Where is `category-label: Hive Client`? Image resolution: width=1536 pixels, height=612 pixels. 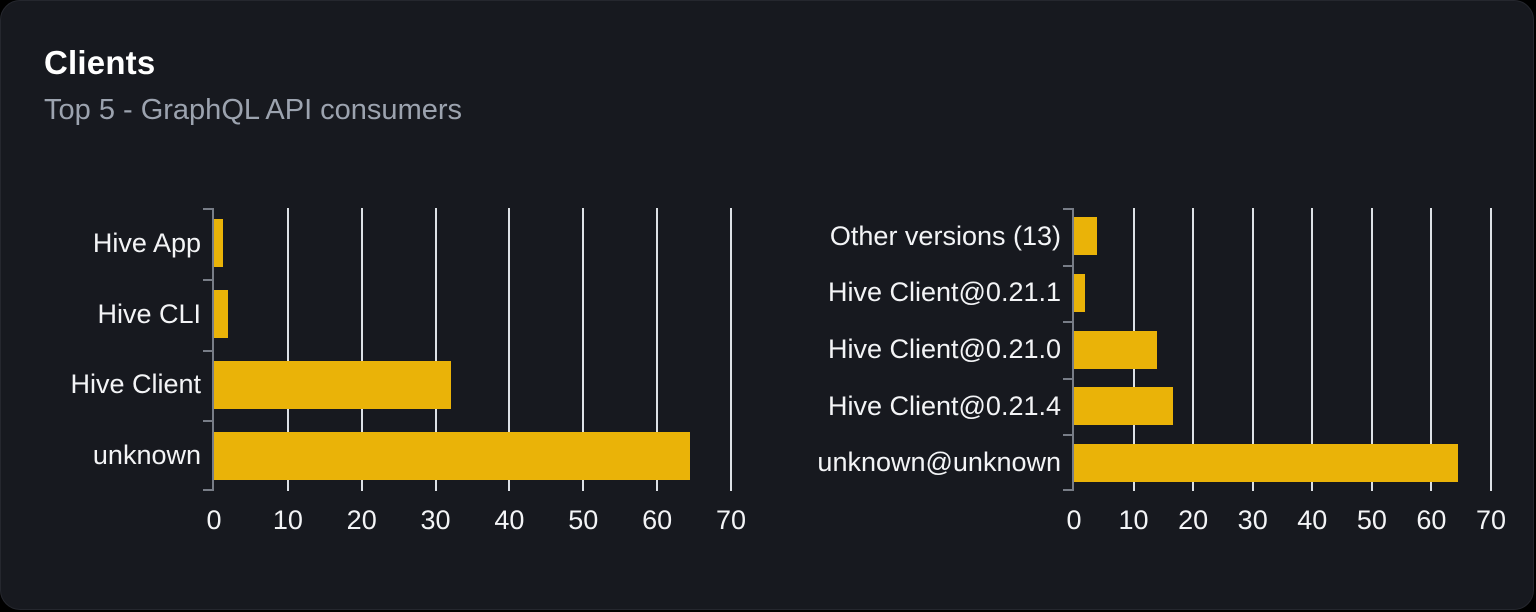
category-label: Hive Client is located at coordinates (135, 384).